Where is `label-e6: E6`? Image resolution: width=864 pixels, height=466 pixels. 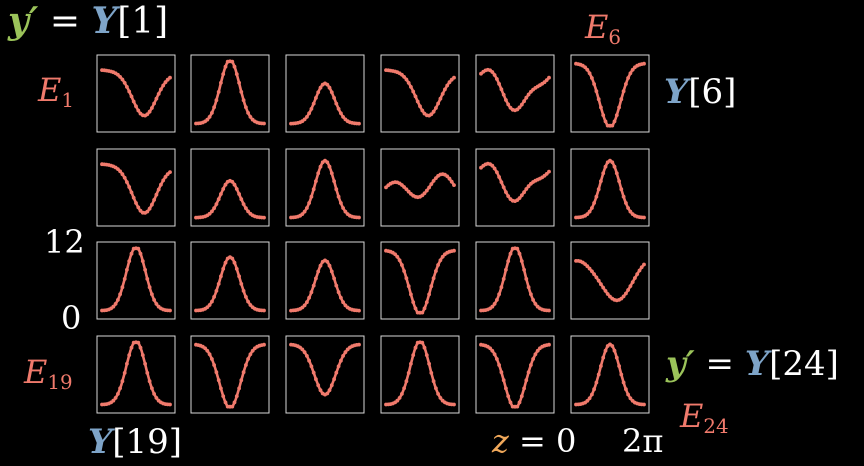 label-e6: E6 is located at coordinates (603, 29).